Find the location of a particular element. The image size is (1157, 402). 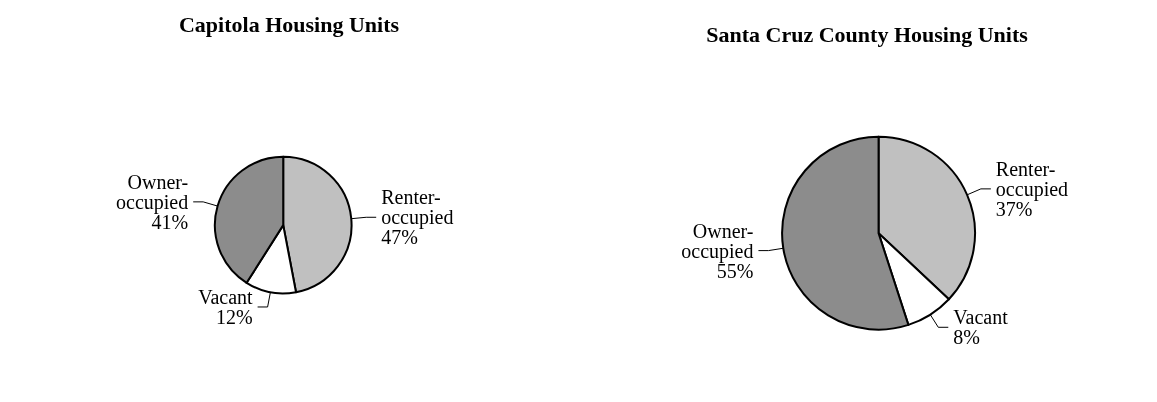

chart-title: Capitola Housing Units is located at coordinates (289, 24).